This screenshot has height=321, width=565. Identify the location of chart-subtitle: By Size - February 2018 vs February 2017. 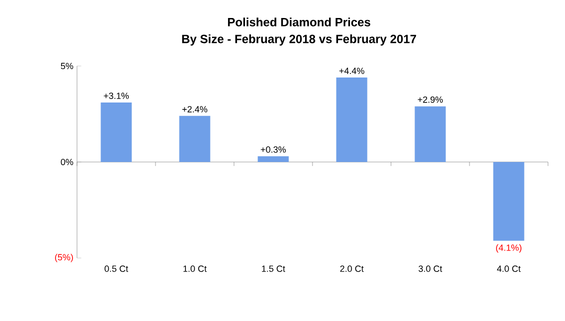
(299, 40).